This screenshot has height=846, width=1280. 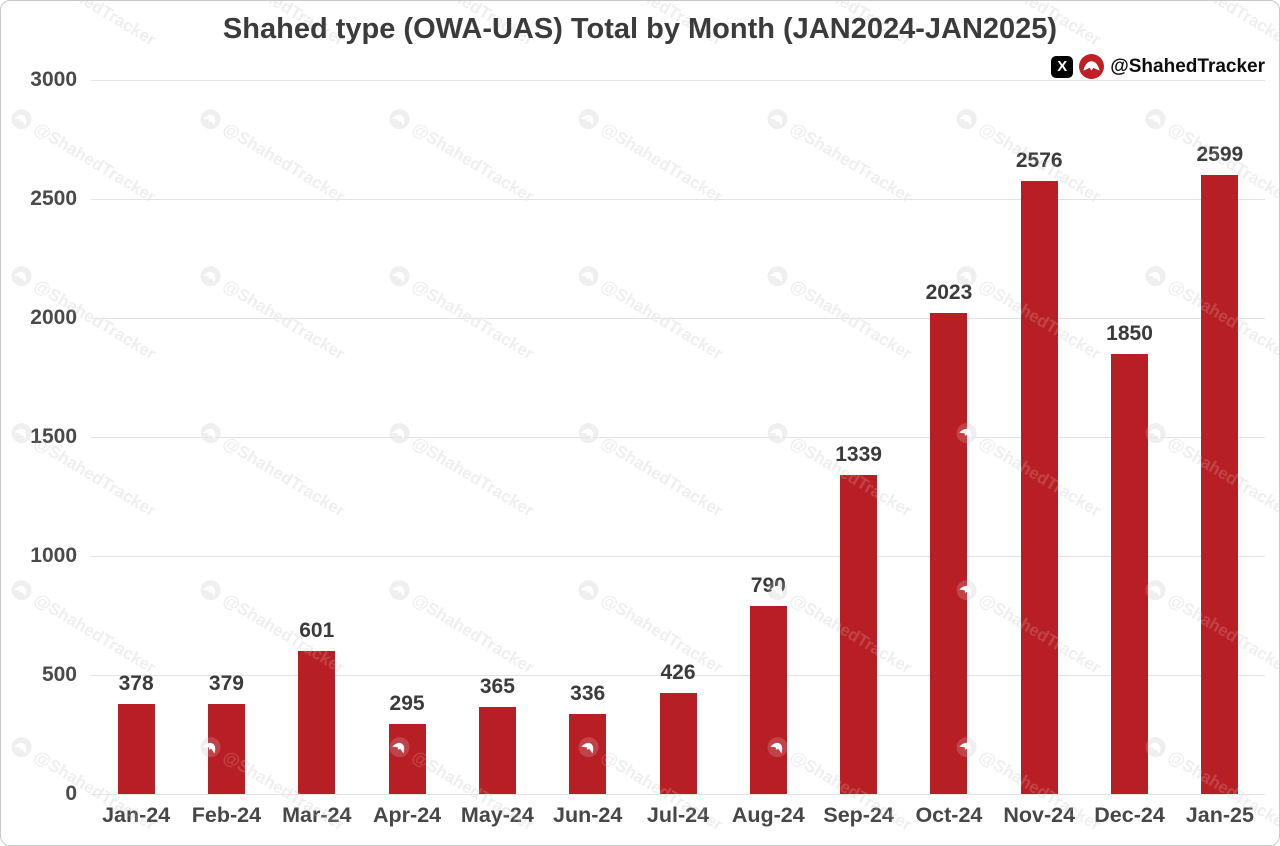 What do you see at coordinates (588, 694) in the screenshot?
I see `bar-value-label: 336` at bounding box center [588, 694].